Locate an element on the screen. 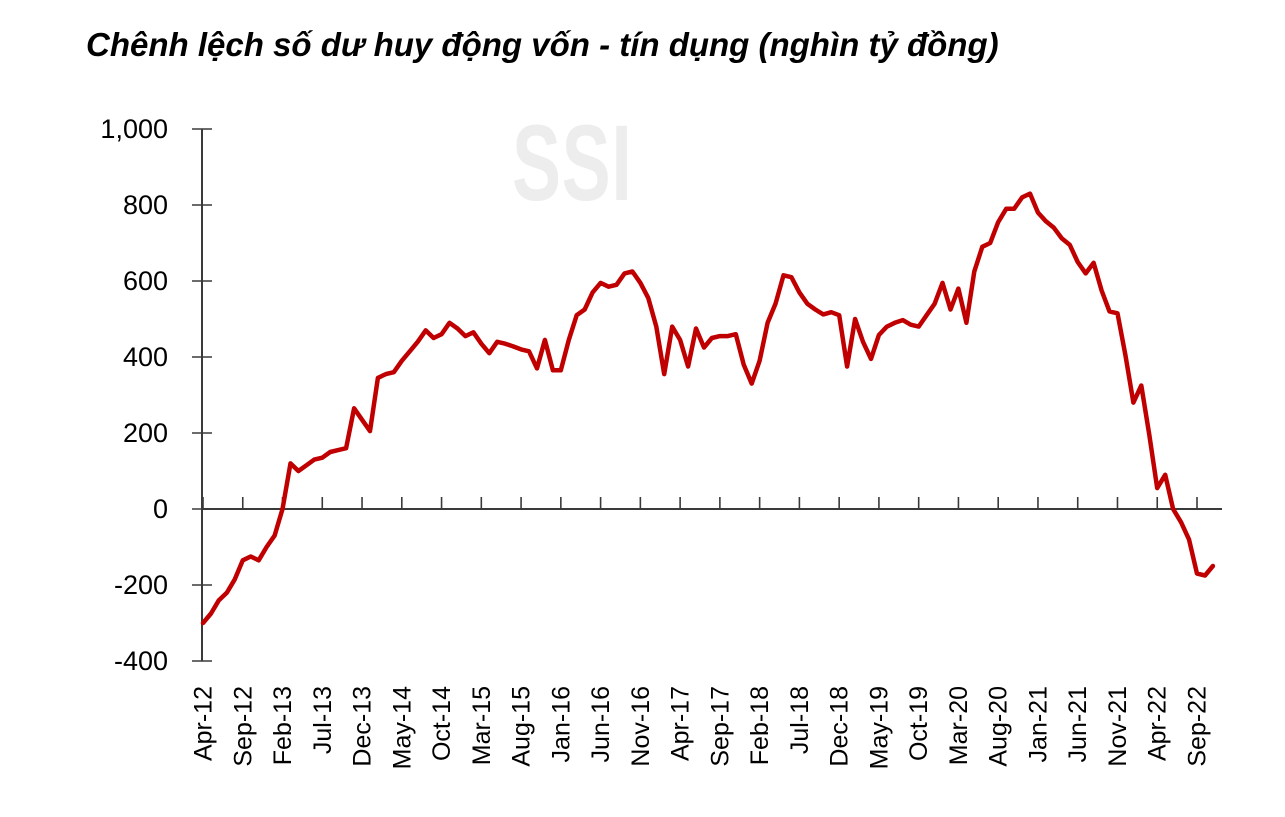 The height and width of the screenshot is (817, 1285). y-tick-label: 1,000 is located at coordinates (134, 129).